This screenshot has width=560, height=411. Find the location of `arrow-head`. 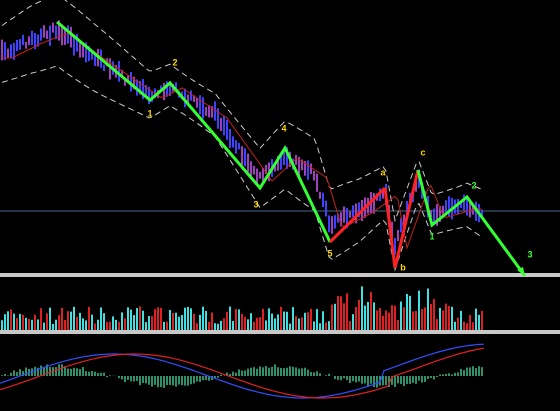

arrow-head is located at coordinates (521, 271).